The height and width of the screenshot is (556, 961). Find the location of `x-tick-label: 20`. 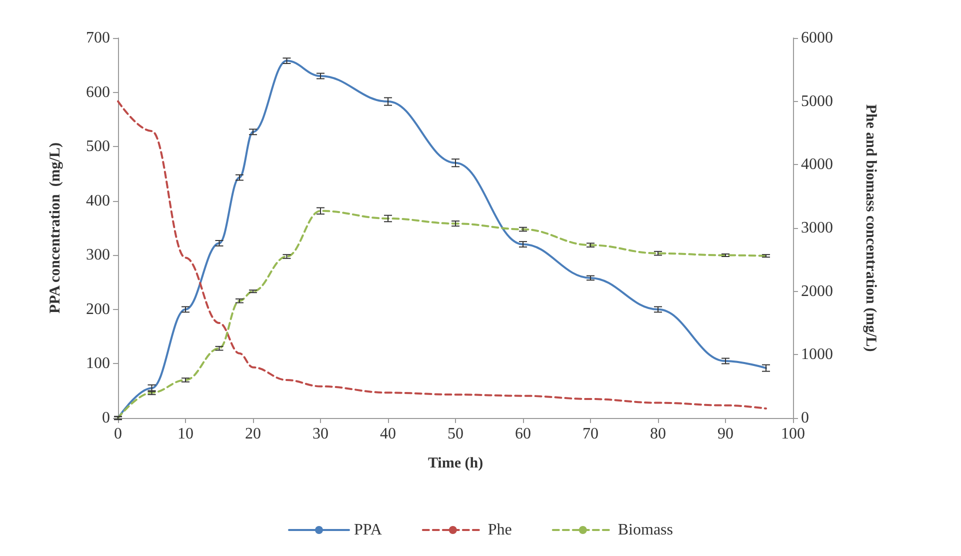

x-tick-label: 20 is located at coordinates (253, 434).